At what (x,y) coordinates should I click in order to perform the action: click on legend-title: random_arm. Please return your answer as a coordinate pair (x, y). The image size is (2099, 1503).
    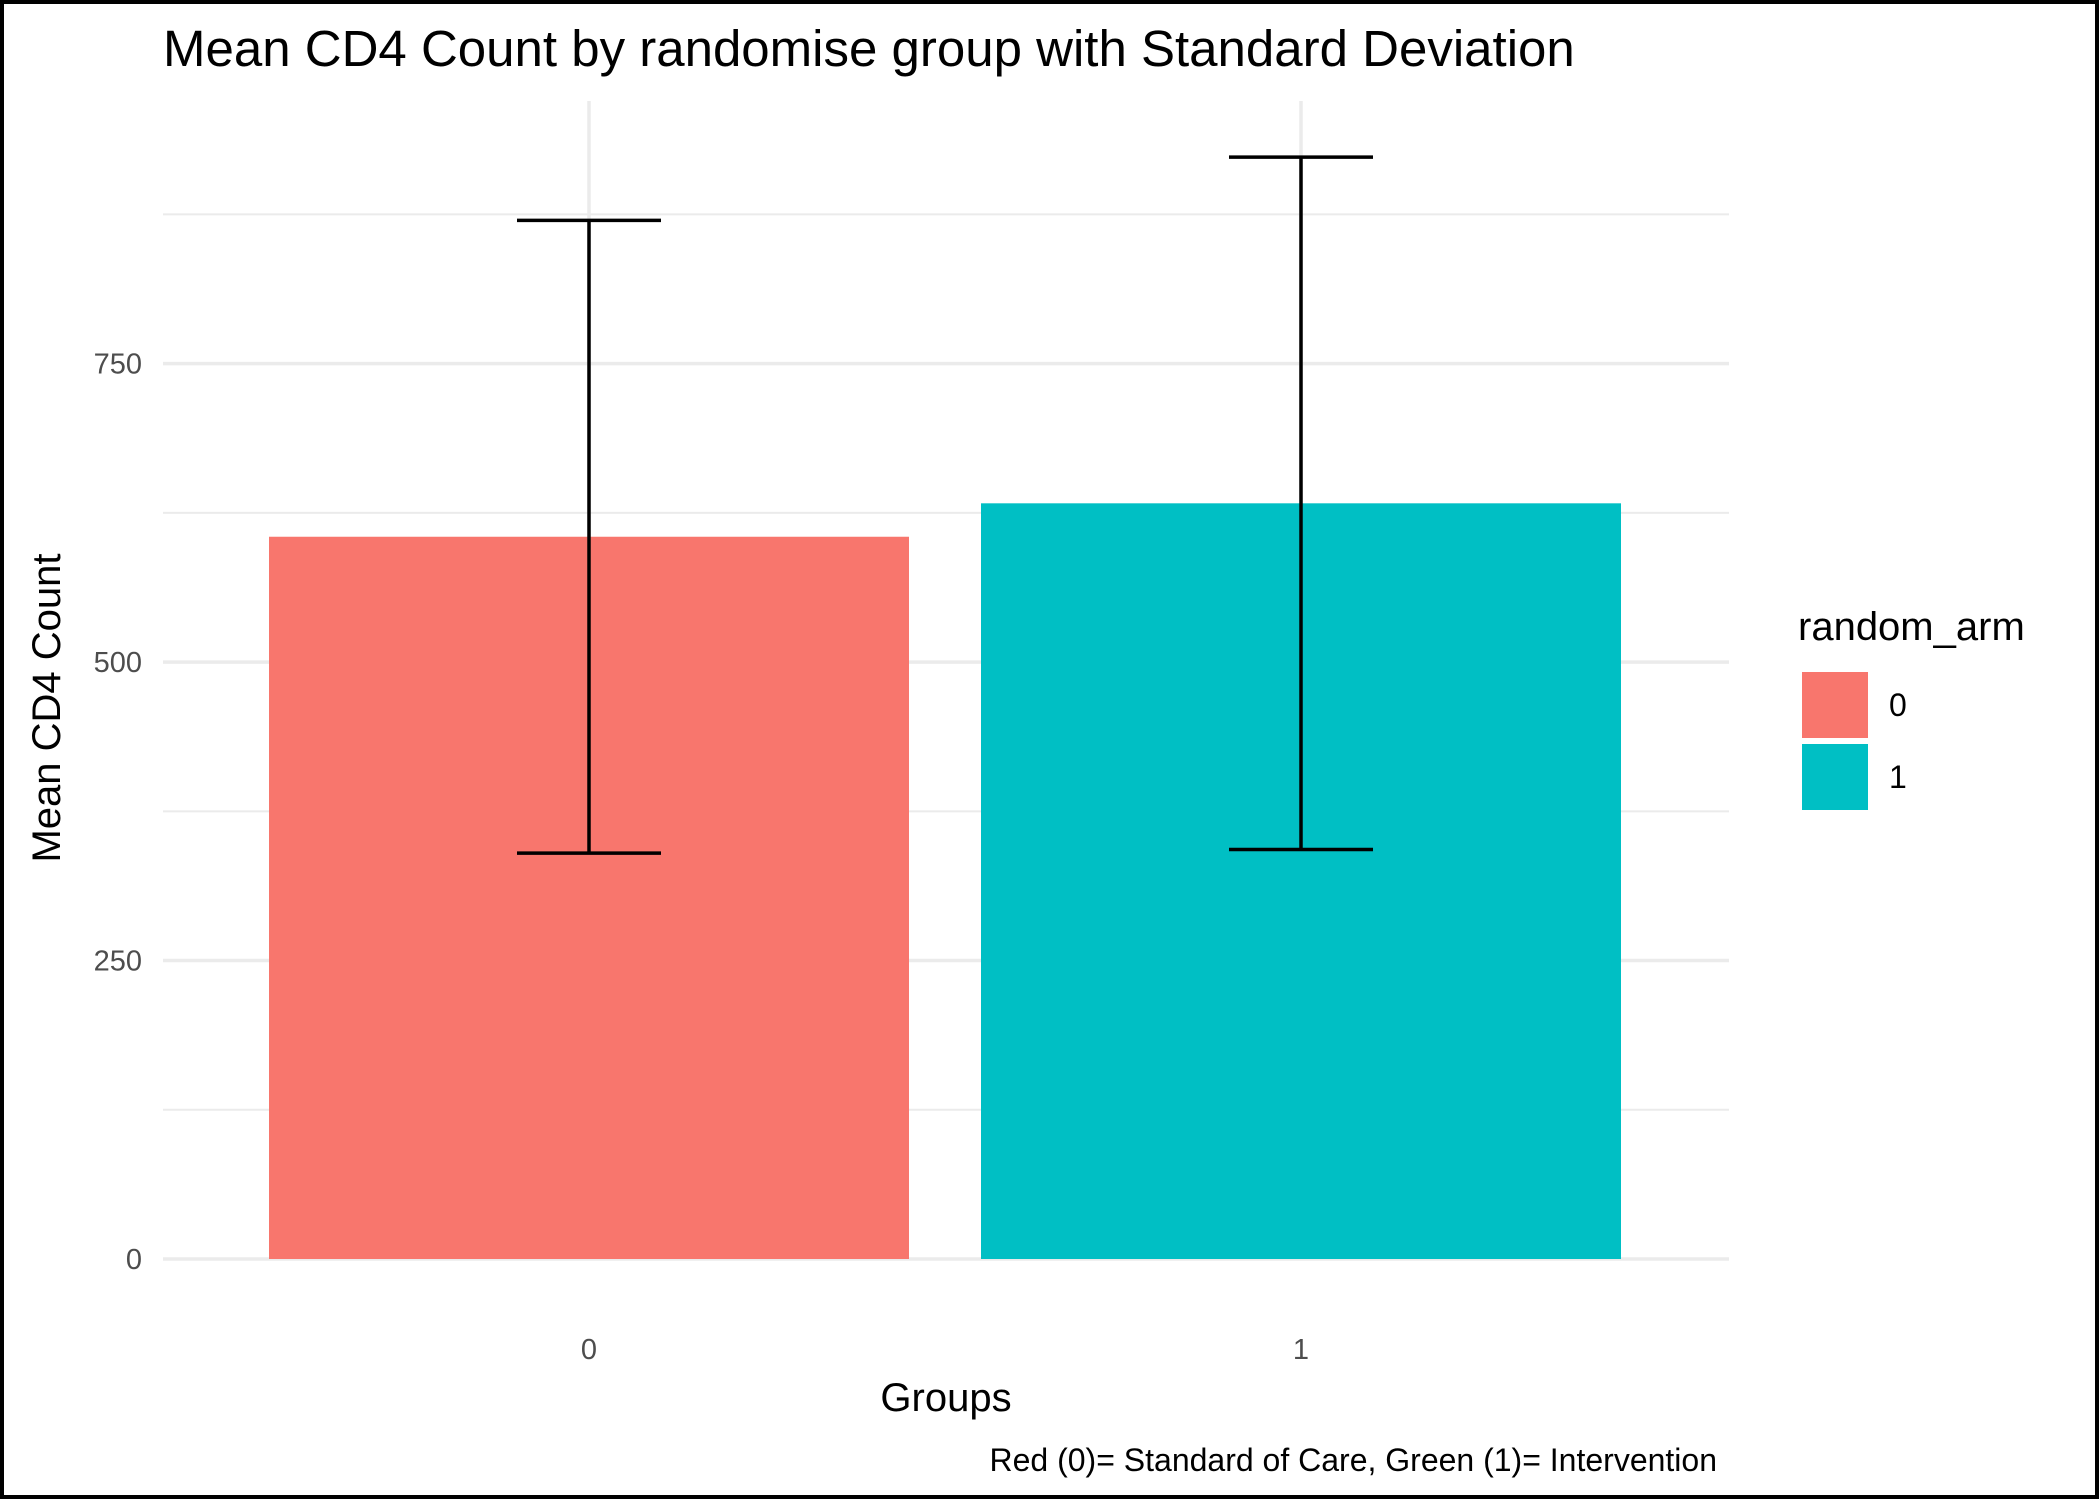
    Looking at the image, I should click on (1911, 627).